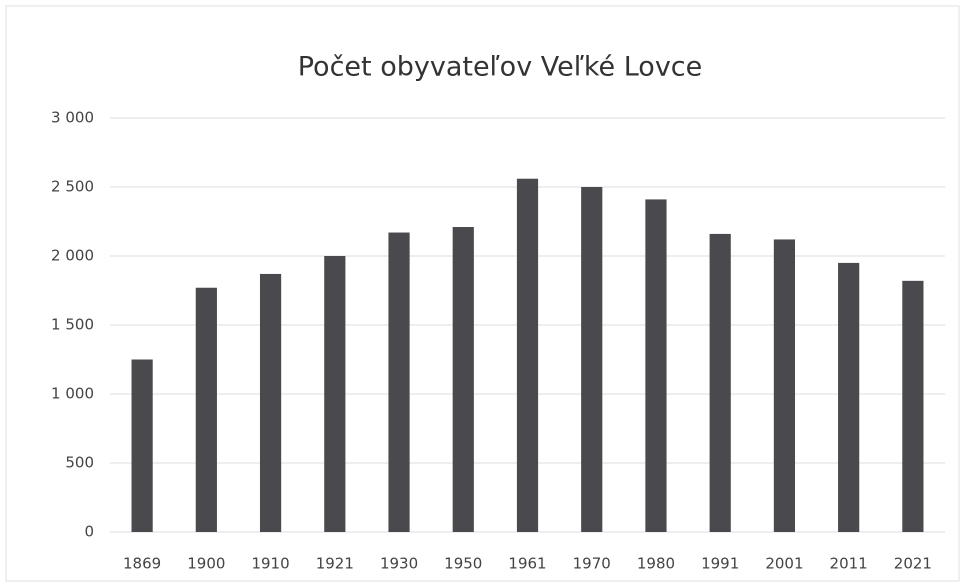 The width and height of the screenshot is (965, 587). What do you see at coordinates (270, 564) in the screenshot?
I see `x-tick-label: 1910` at bounding box center [270, 564].